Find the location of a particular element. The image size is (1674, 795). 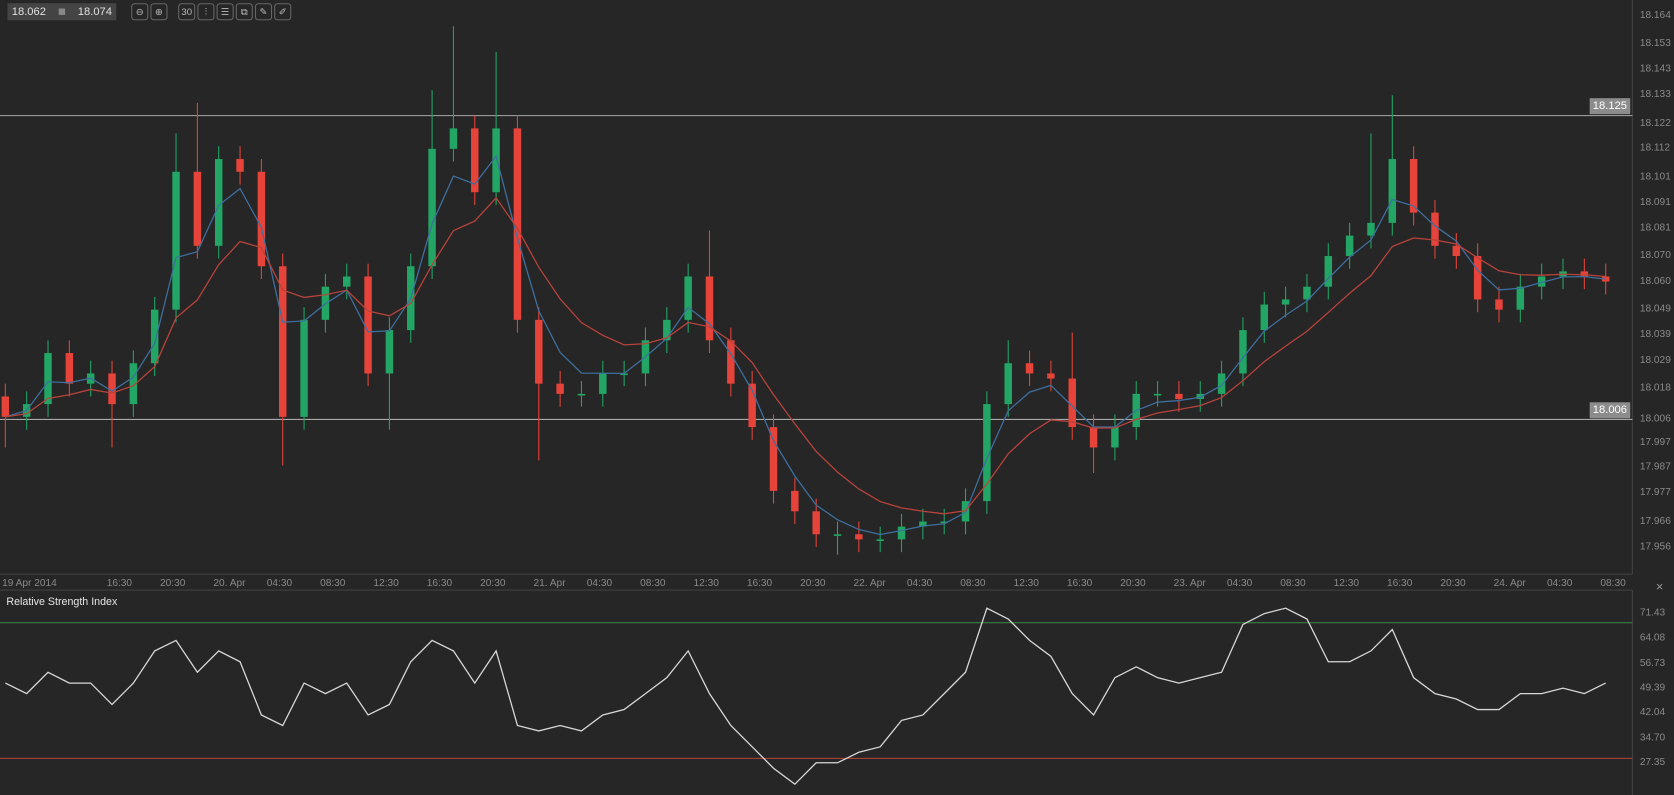

level-price-label: 18.006 is located at coordinates (1610, 410).